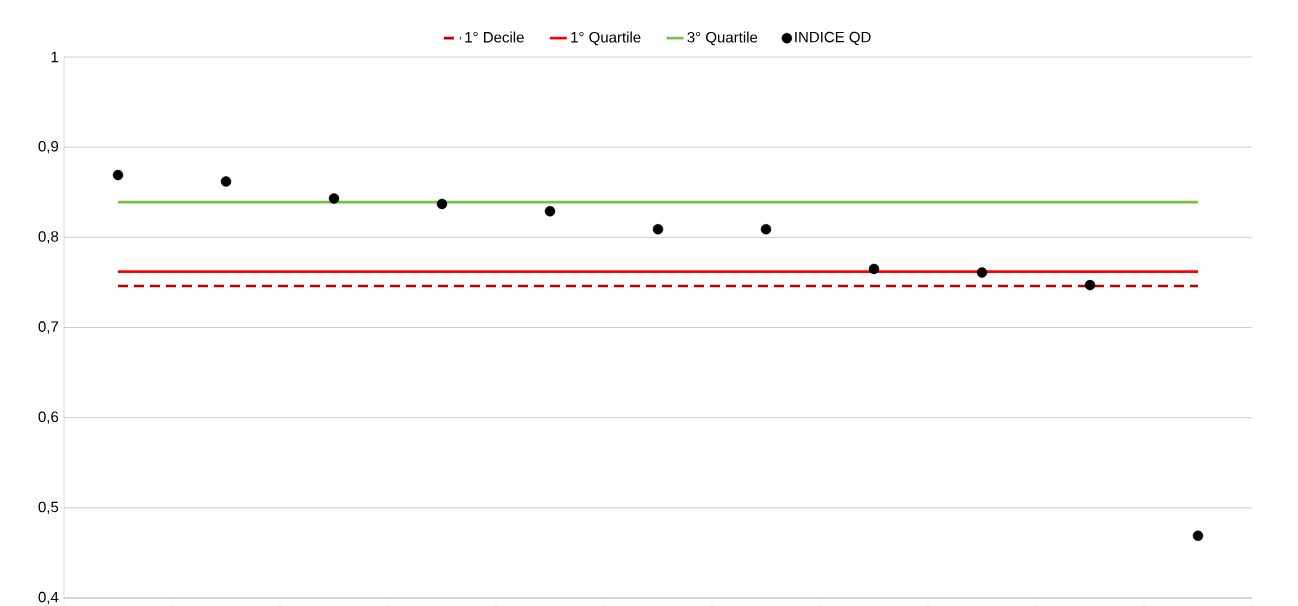 Image resolution: width=1298 pixels, height=606 pixels. Describe the element at coordinates (48, 417) in the screenshot. I see `y-tick-label: 0,6` at that location.